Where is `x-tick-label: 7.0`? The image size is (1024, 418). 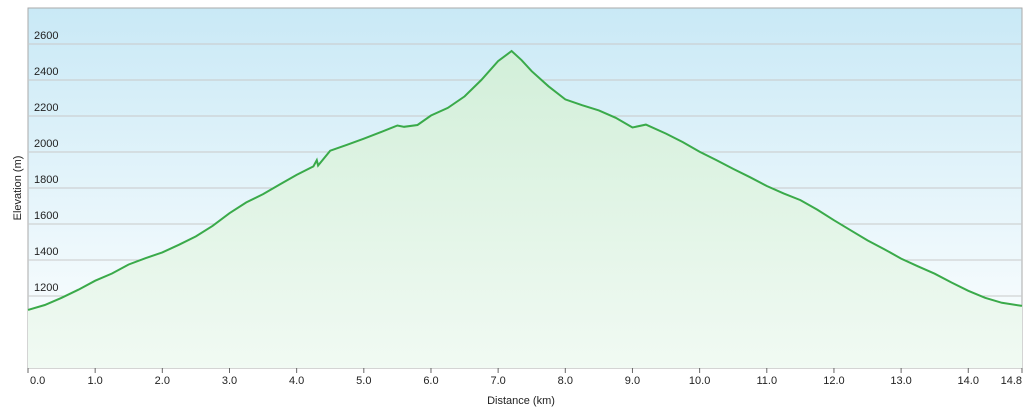 x-tick-label: 7.0 is located at coordinates (497, 381).